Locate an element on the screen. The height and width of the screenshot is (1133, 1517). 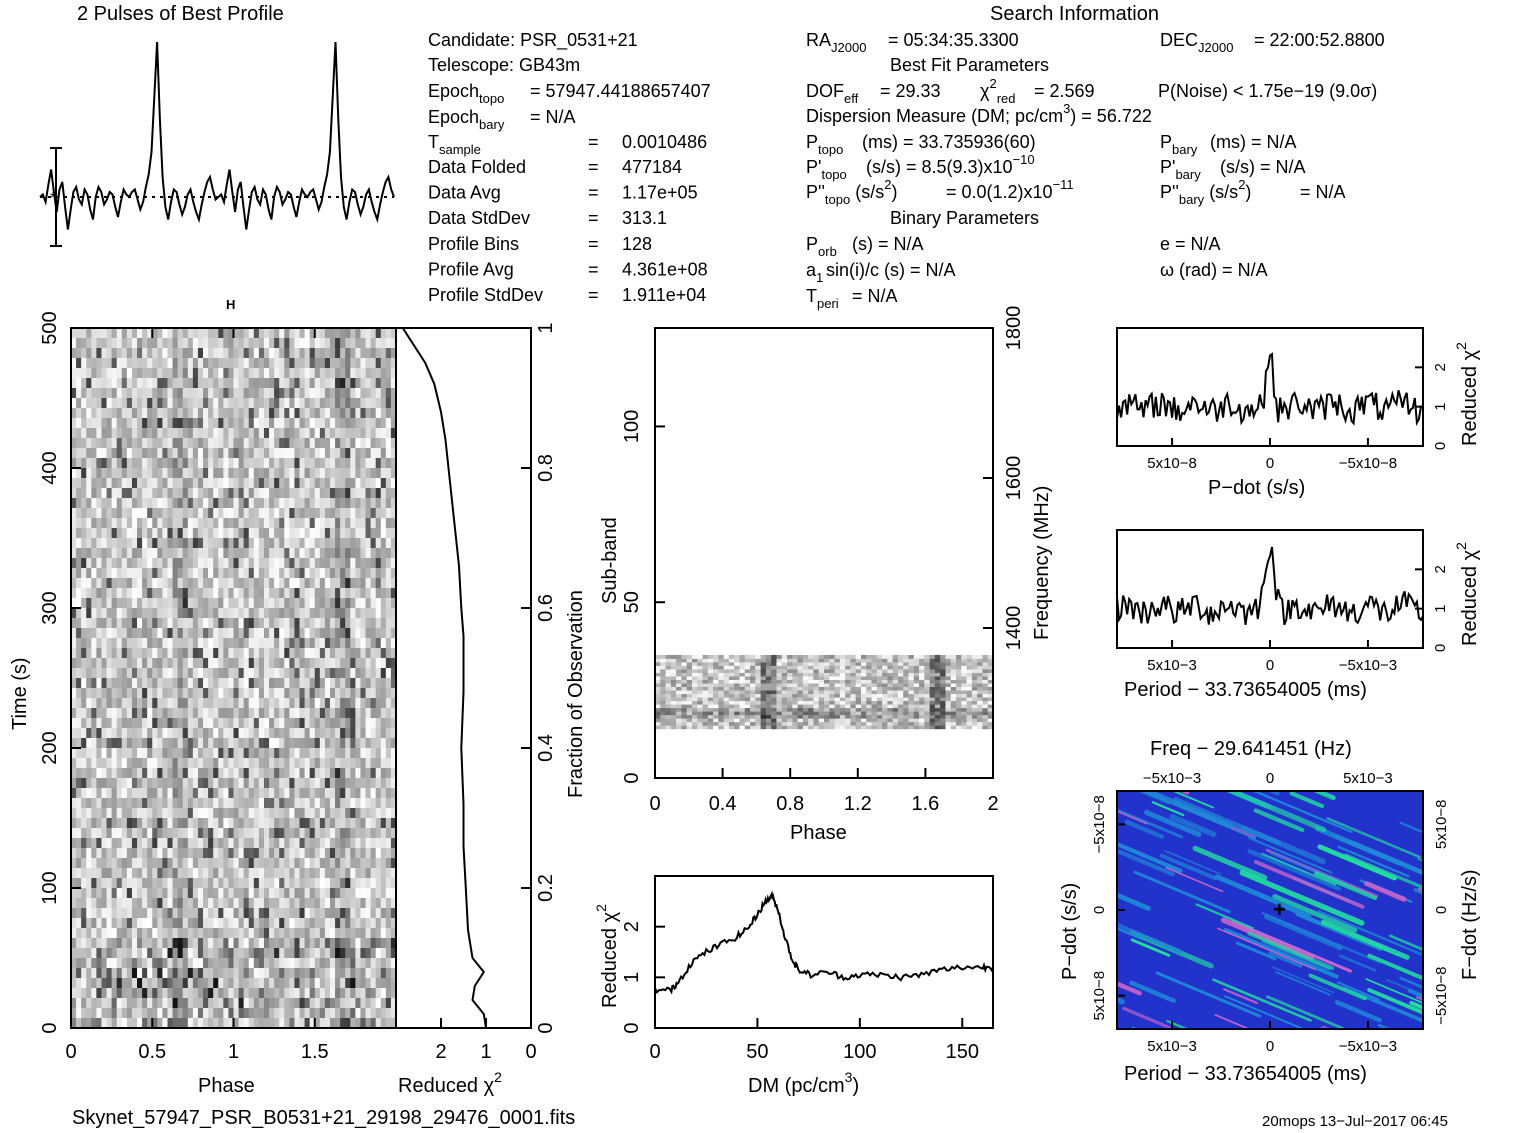
chi2-fraction-xlabel: Reduced χ2 is located at coordinates (450, 1083).